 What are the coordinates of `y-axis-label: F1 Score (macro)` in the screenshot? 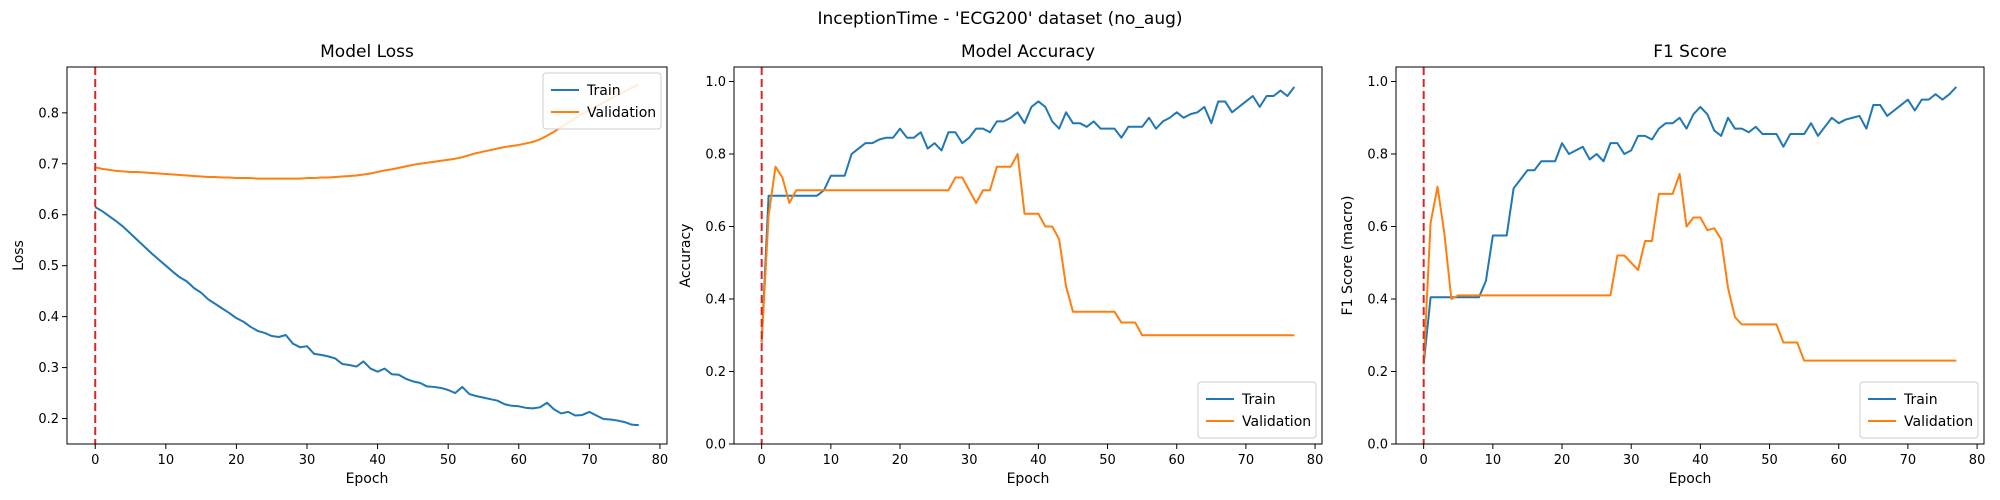 It's located at (1348, 256).